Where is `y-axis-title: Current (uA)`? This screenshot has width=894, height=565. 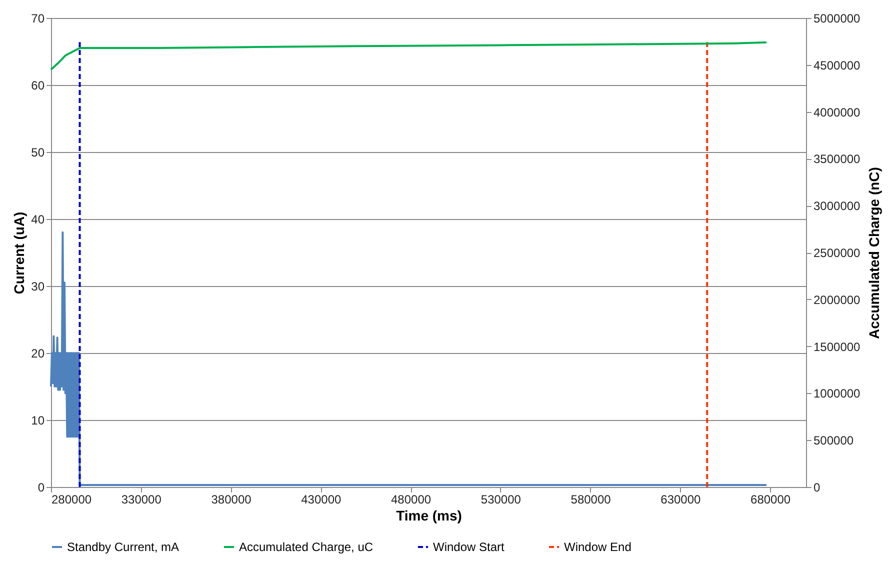
y-axis-title: Current (uA) is located at coordinates (19, 253).